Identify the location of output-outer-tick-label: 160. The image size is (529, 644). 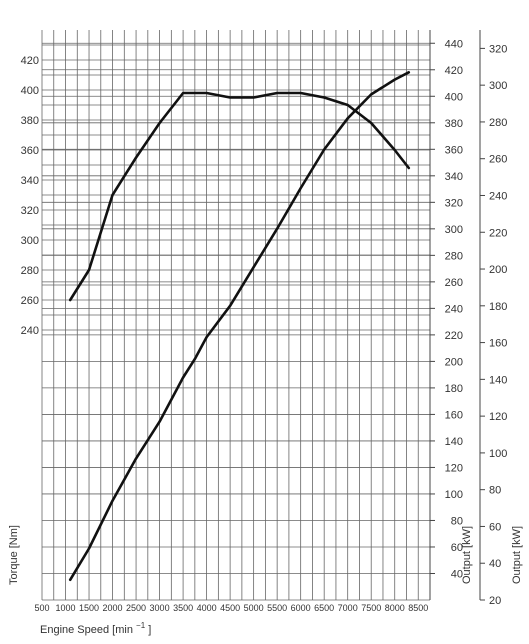
(498, 344).